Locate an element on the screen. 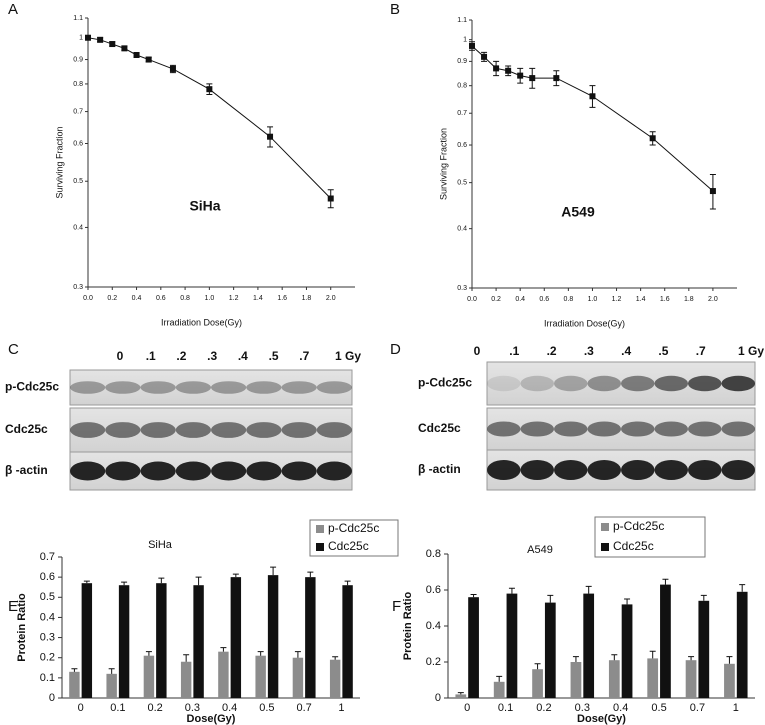  lane-label: .2 is located at coordinates (552, 351).